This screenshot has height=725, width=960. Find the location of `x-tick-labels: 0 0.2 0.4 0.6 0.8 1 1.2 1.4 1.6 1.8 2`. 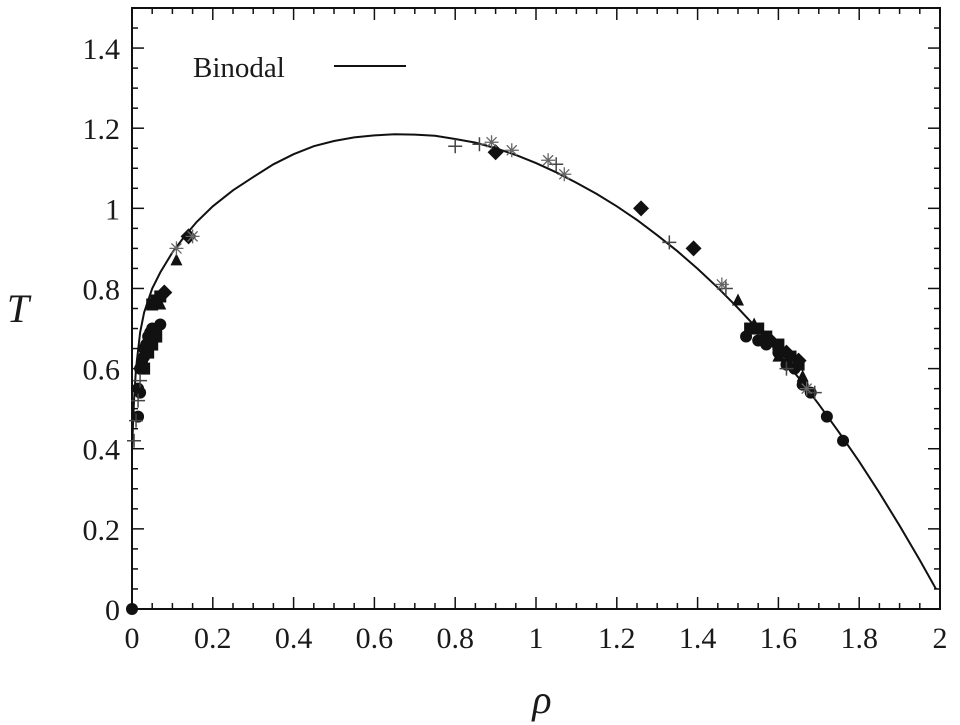

x-tick-labels: 0 0.2 0.4 0.6 0.8 1 1.2 1.4 1.6 1.8 2 is located at coordinates (536, 638).